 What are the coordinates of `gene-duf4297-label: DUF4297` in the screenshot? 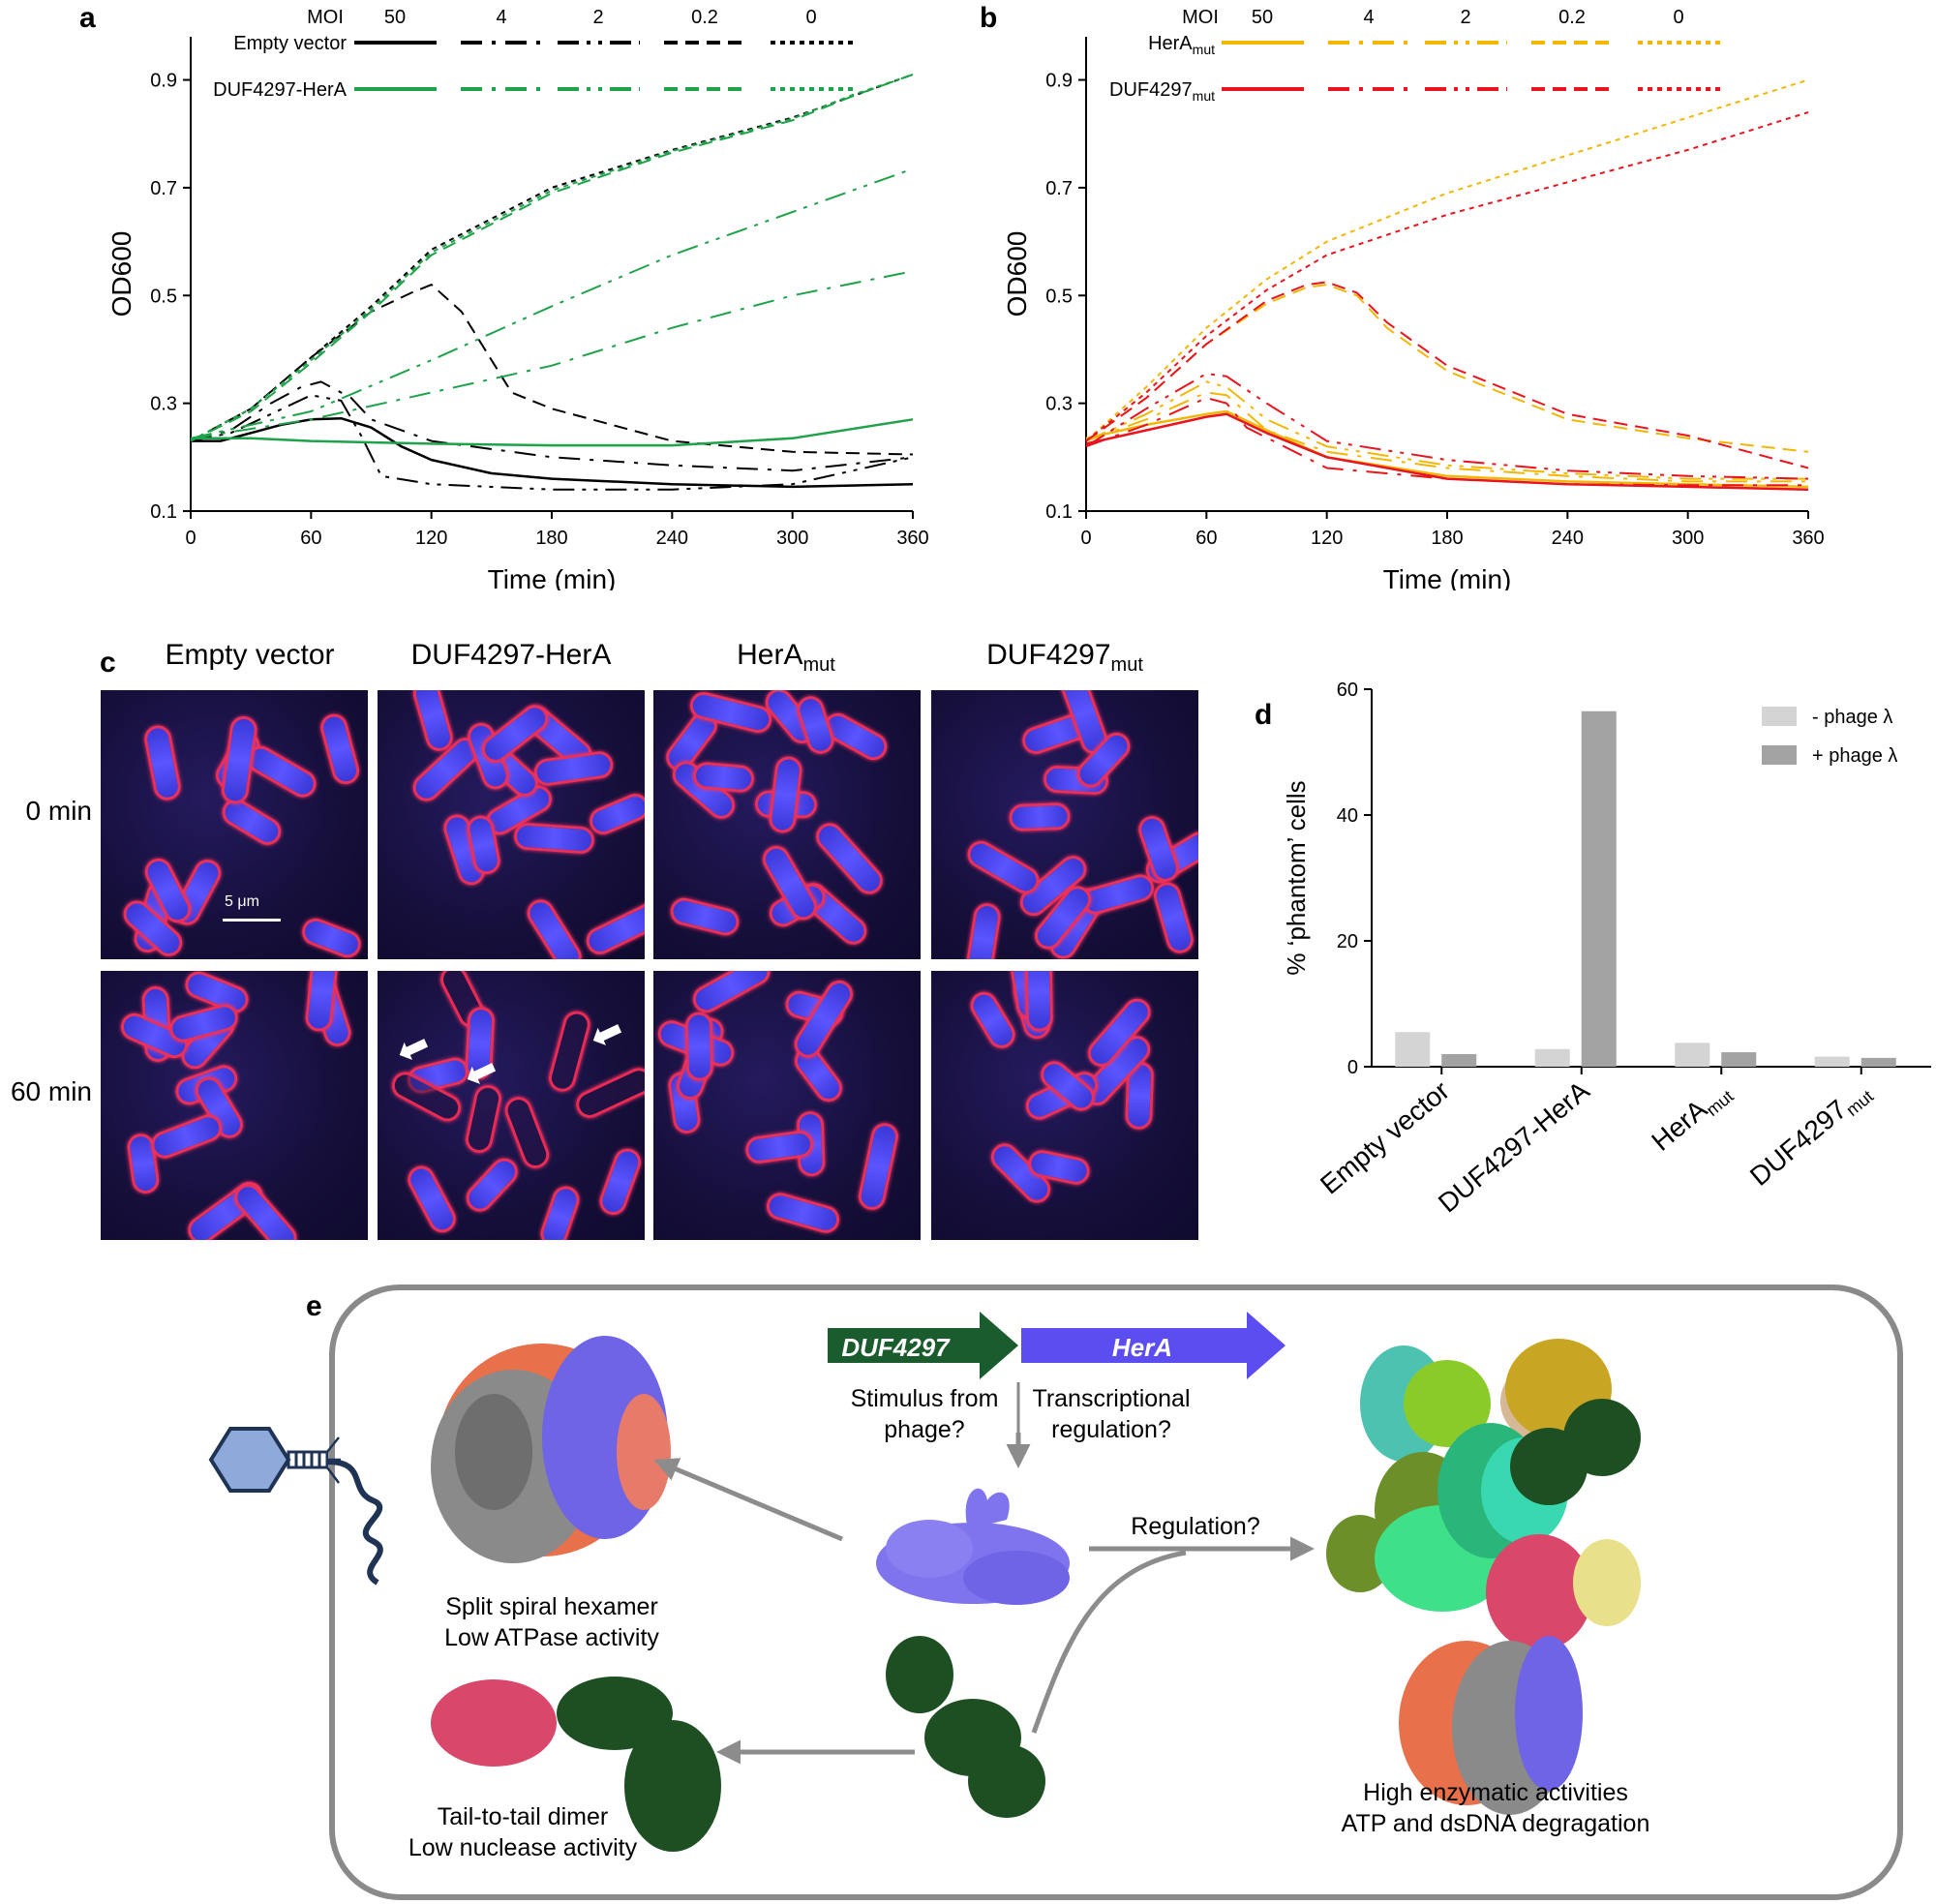 It's located at (896, 1347).